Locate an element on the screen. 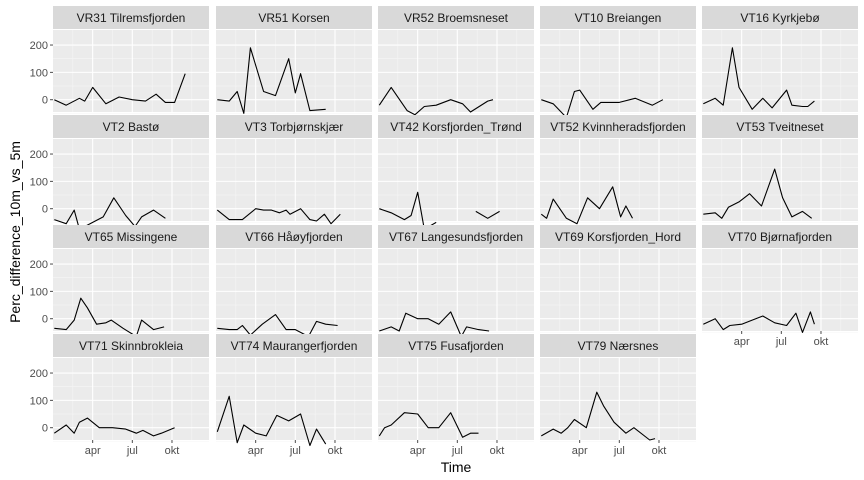 This screenshot has height=480, width=864. strip-label: VT66 Håøyfjorden is located at coordinates (293, 237).